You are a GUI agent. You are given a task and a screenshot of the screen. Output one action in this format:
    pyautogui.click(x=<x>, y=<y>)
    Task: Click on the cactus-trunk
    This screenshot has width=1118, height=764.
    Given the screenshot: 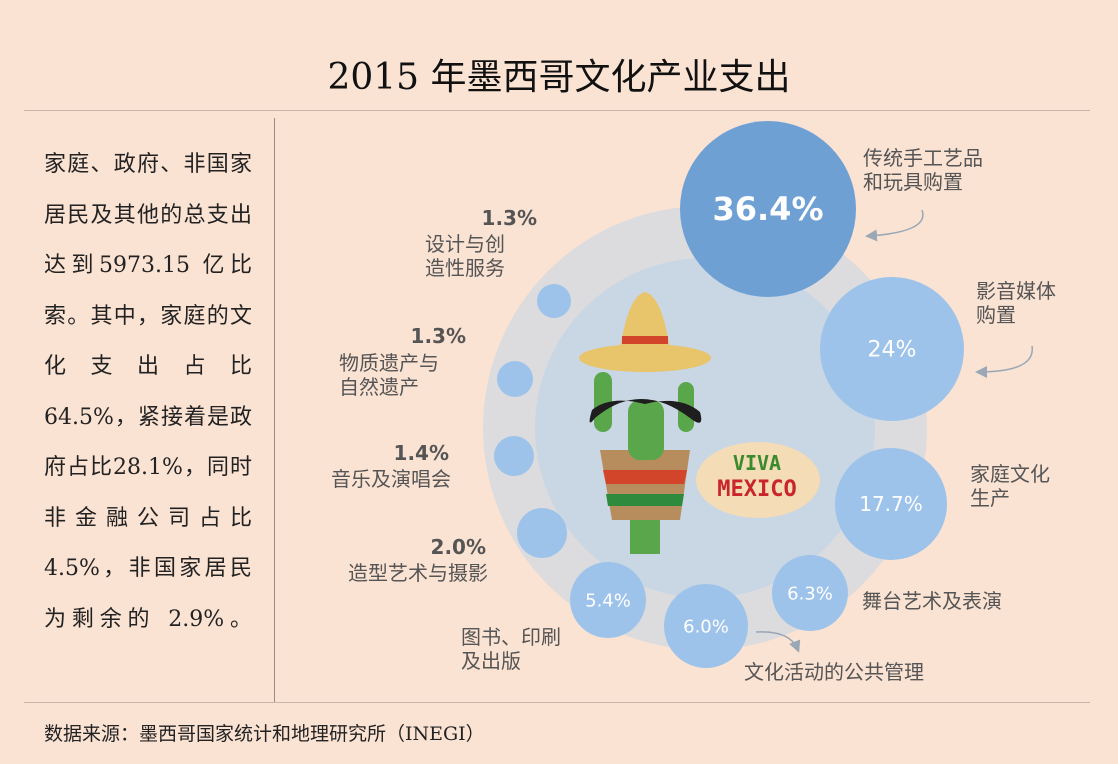 What is the action you would take?
    pyautogui.click(x=645, y=537)
    